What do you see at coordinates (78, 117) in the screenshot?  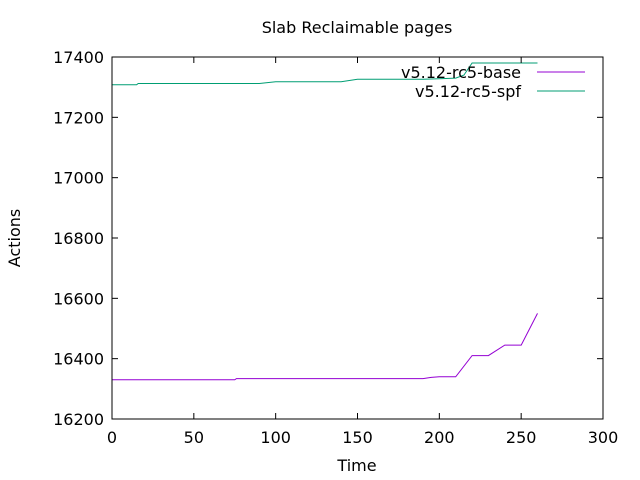 I see `y-tick-label: 17200` at bounding box center [78, 117].